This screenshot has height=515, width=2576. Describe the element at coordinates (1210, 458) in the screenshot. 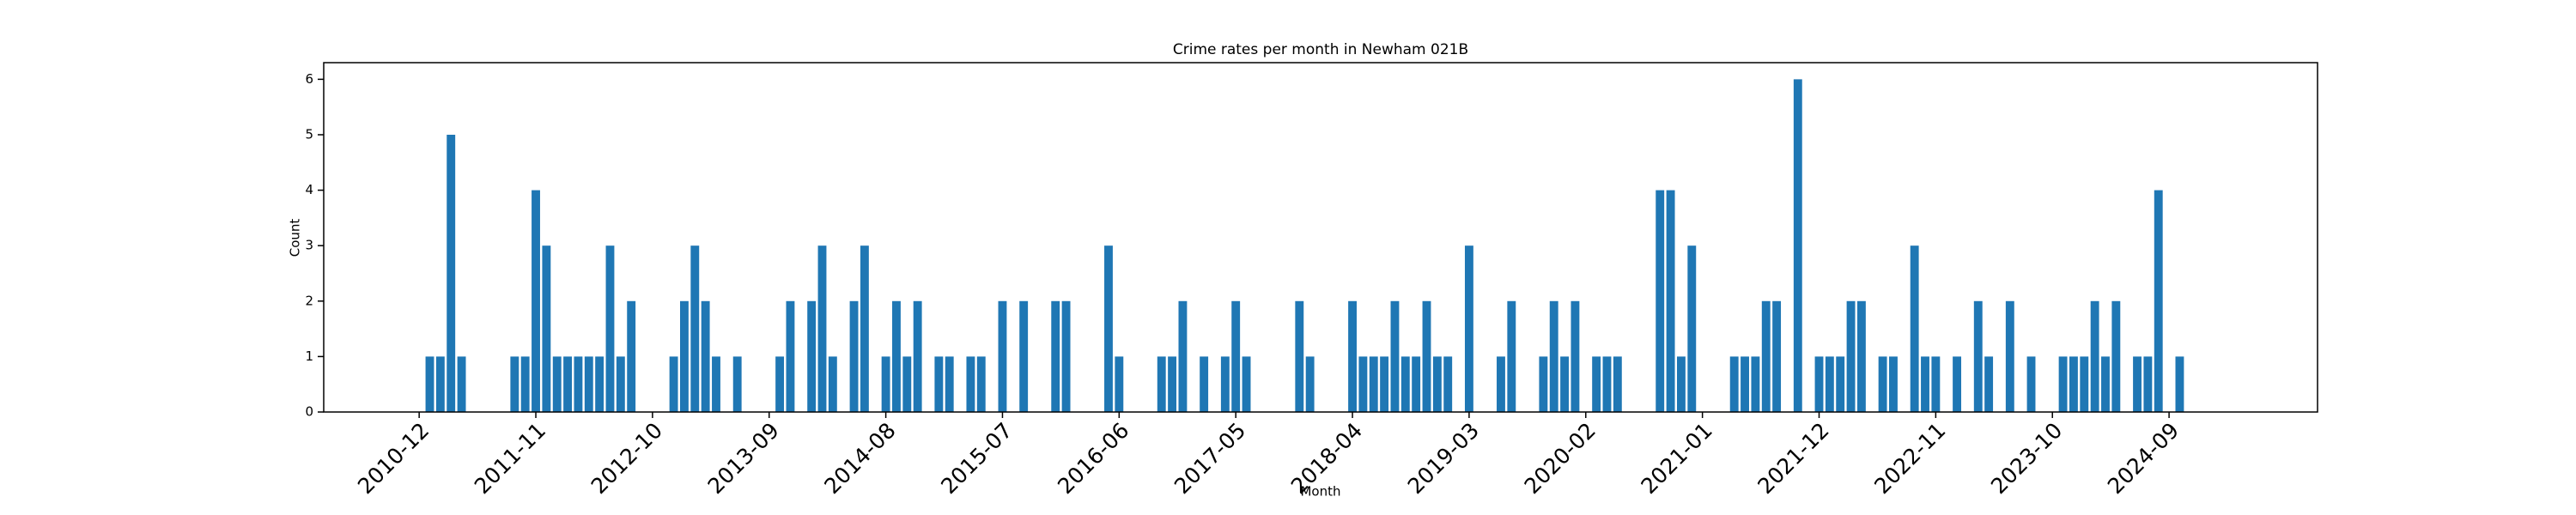

I see `x-tick-label: 2017-05` at that location.